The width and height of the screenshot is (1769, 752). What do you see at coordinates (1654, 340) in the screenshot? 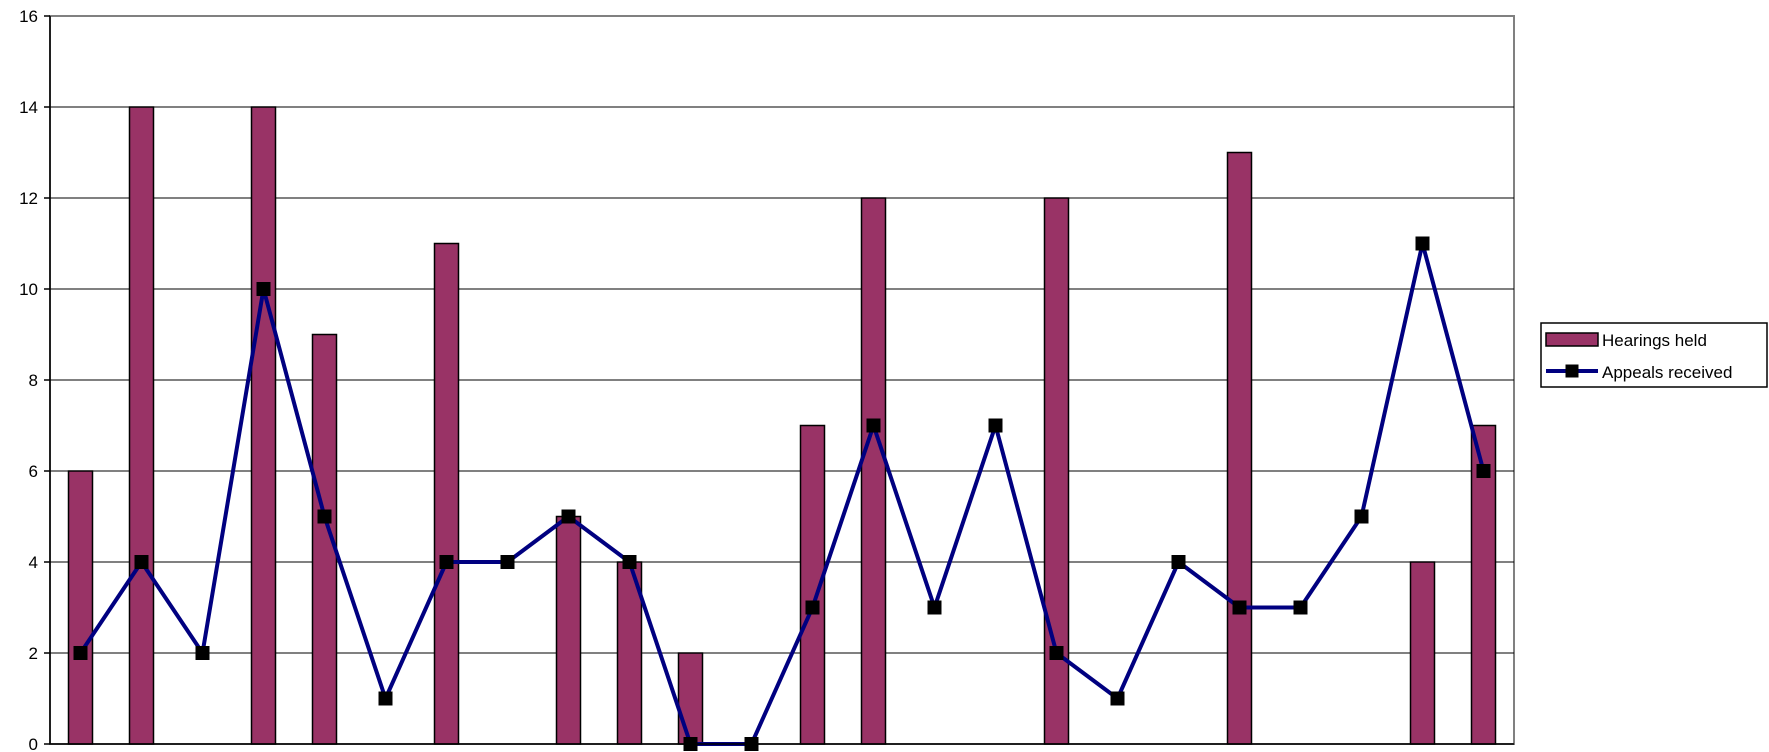
I see `legend-label-hearings-held: Hearings held` at bounding box center [1654, 340].